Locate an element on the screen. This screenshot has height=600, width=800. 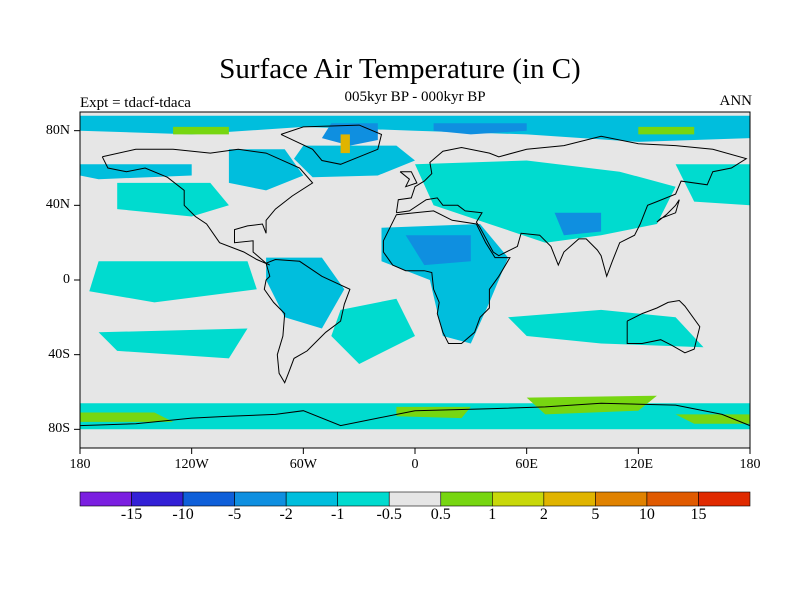
map-subtitle: 005kyr BP - 000kyr BP is located at coordinates (415, 97).